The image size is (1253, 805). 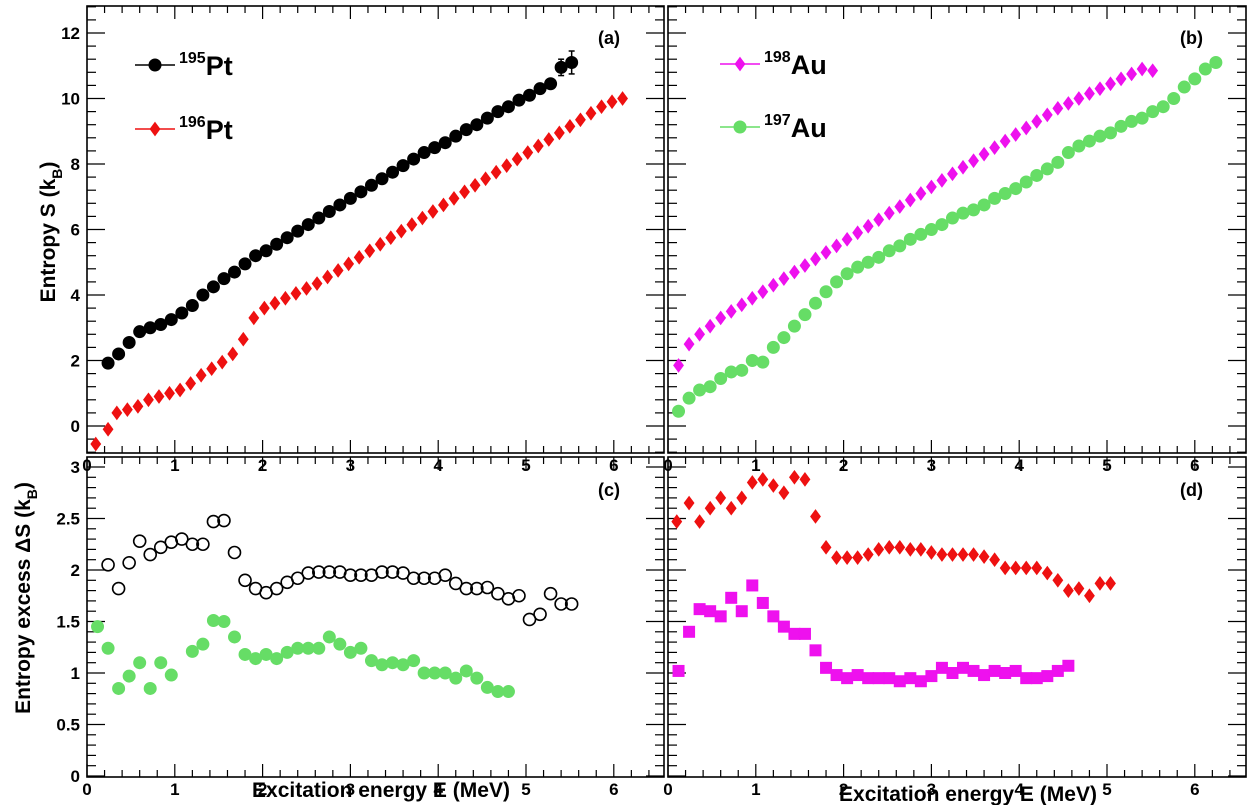 What do you see at coordinates (75, 426) in the screenshot?
I see `y-tick-label: 0` at bounding box center [75, 426].